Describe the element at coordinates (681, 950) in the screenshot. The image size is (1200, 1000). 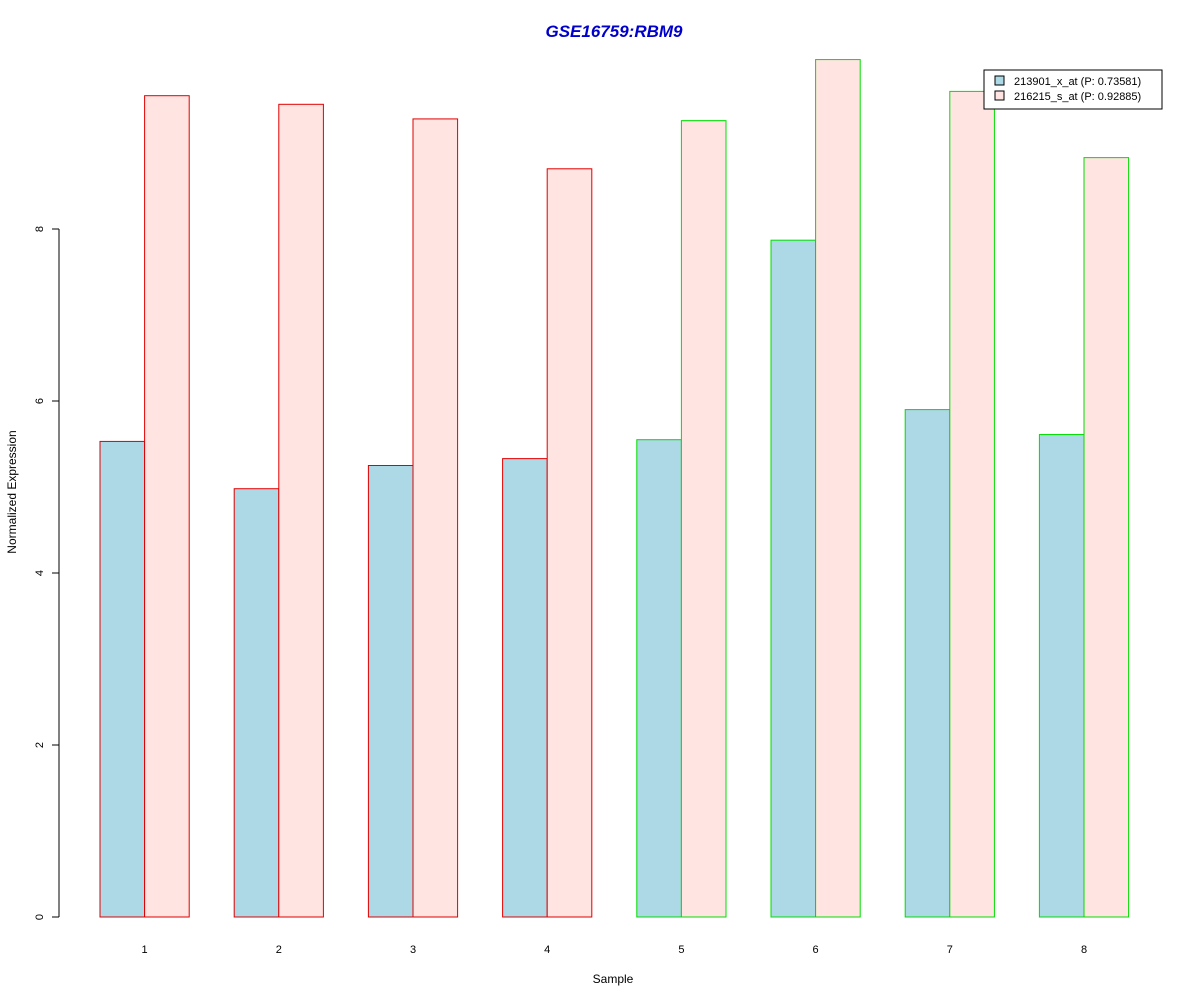
I see `x-tick-label: 5` at that location.